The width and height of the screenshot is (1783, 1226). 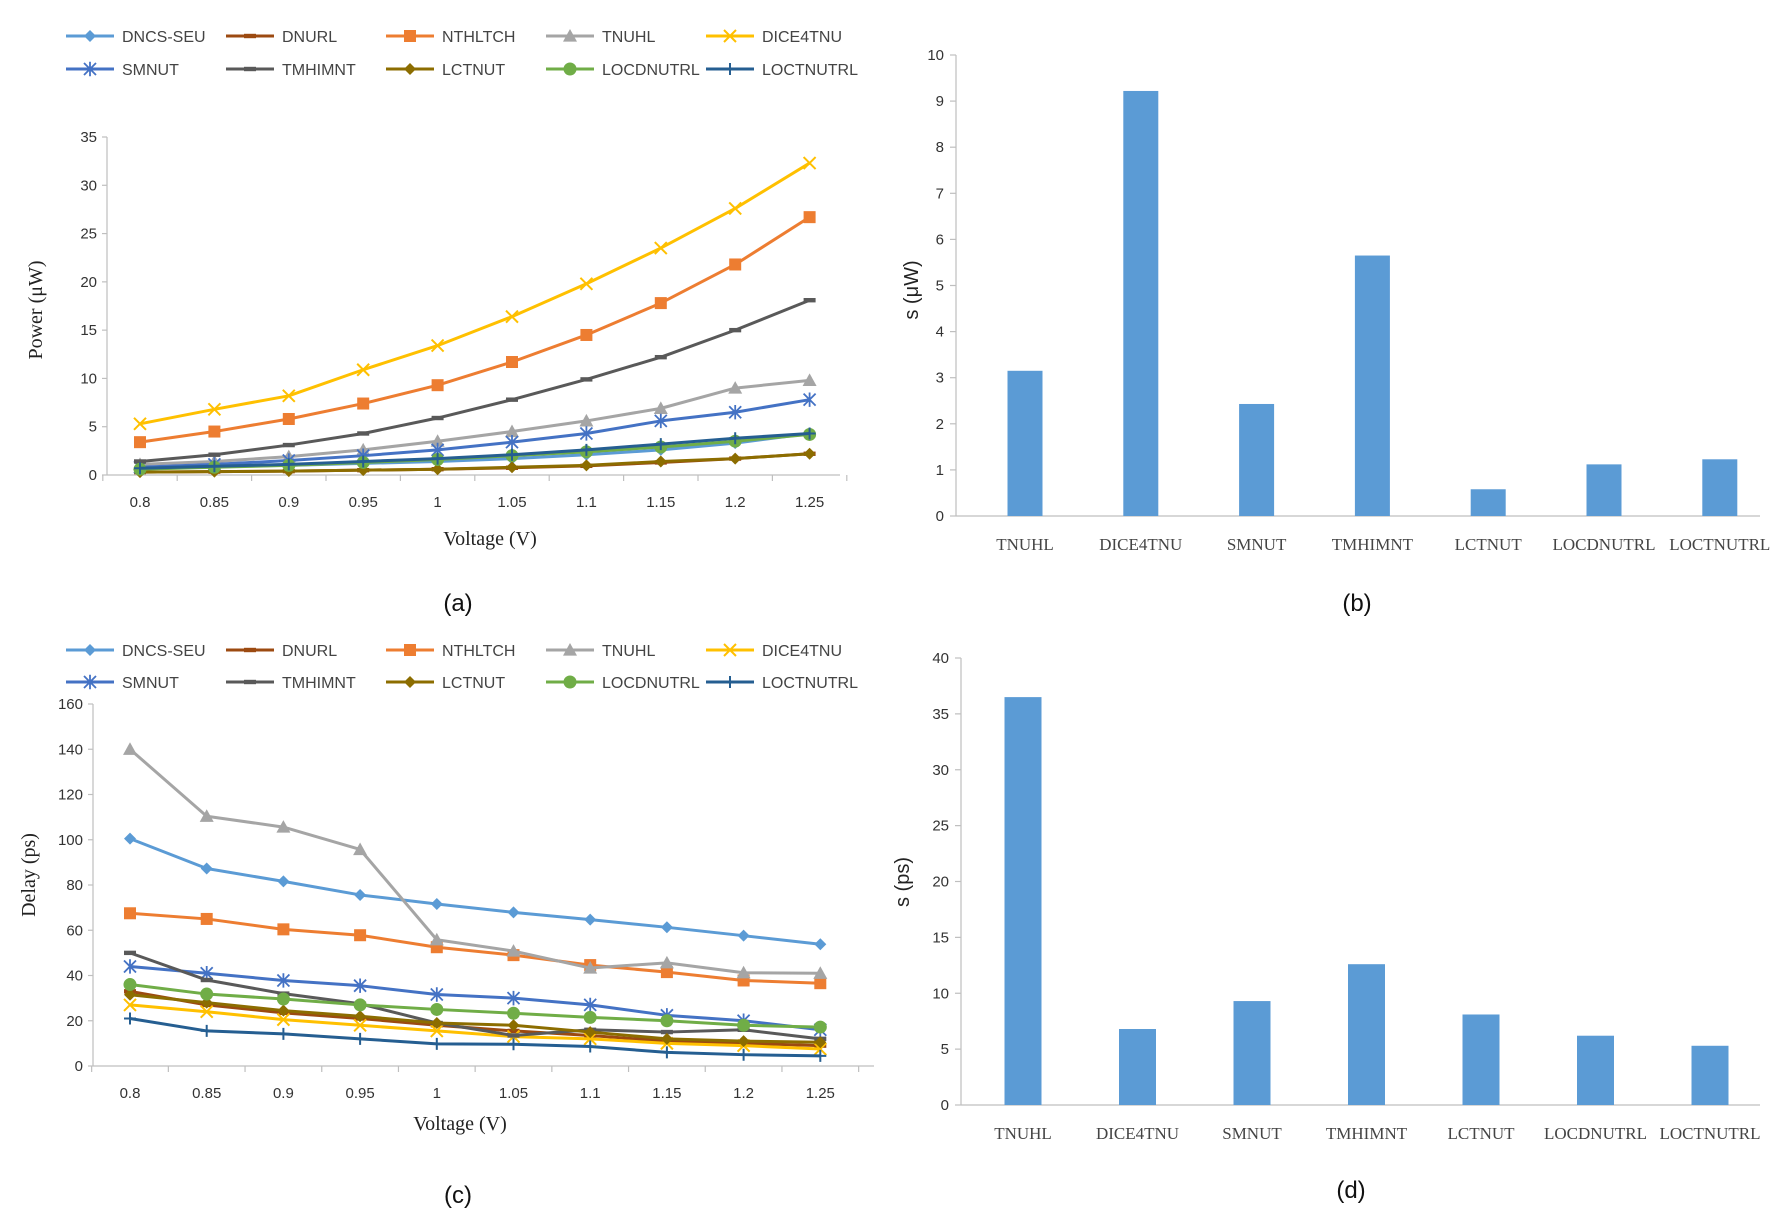 What do you see at coordinates (130, 985) in the screenshot?
I see `data-point-locdnutrl` at bounding box center [130, 985].